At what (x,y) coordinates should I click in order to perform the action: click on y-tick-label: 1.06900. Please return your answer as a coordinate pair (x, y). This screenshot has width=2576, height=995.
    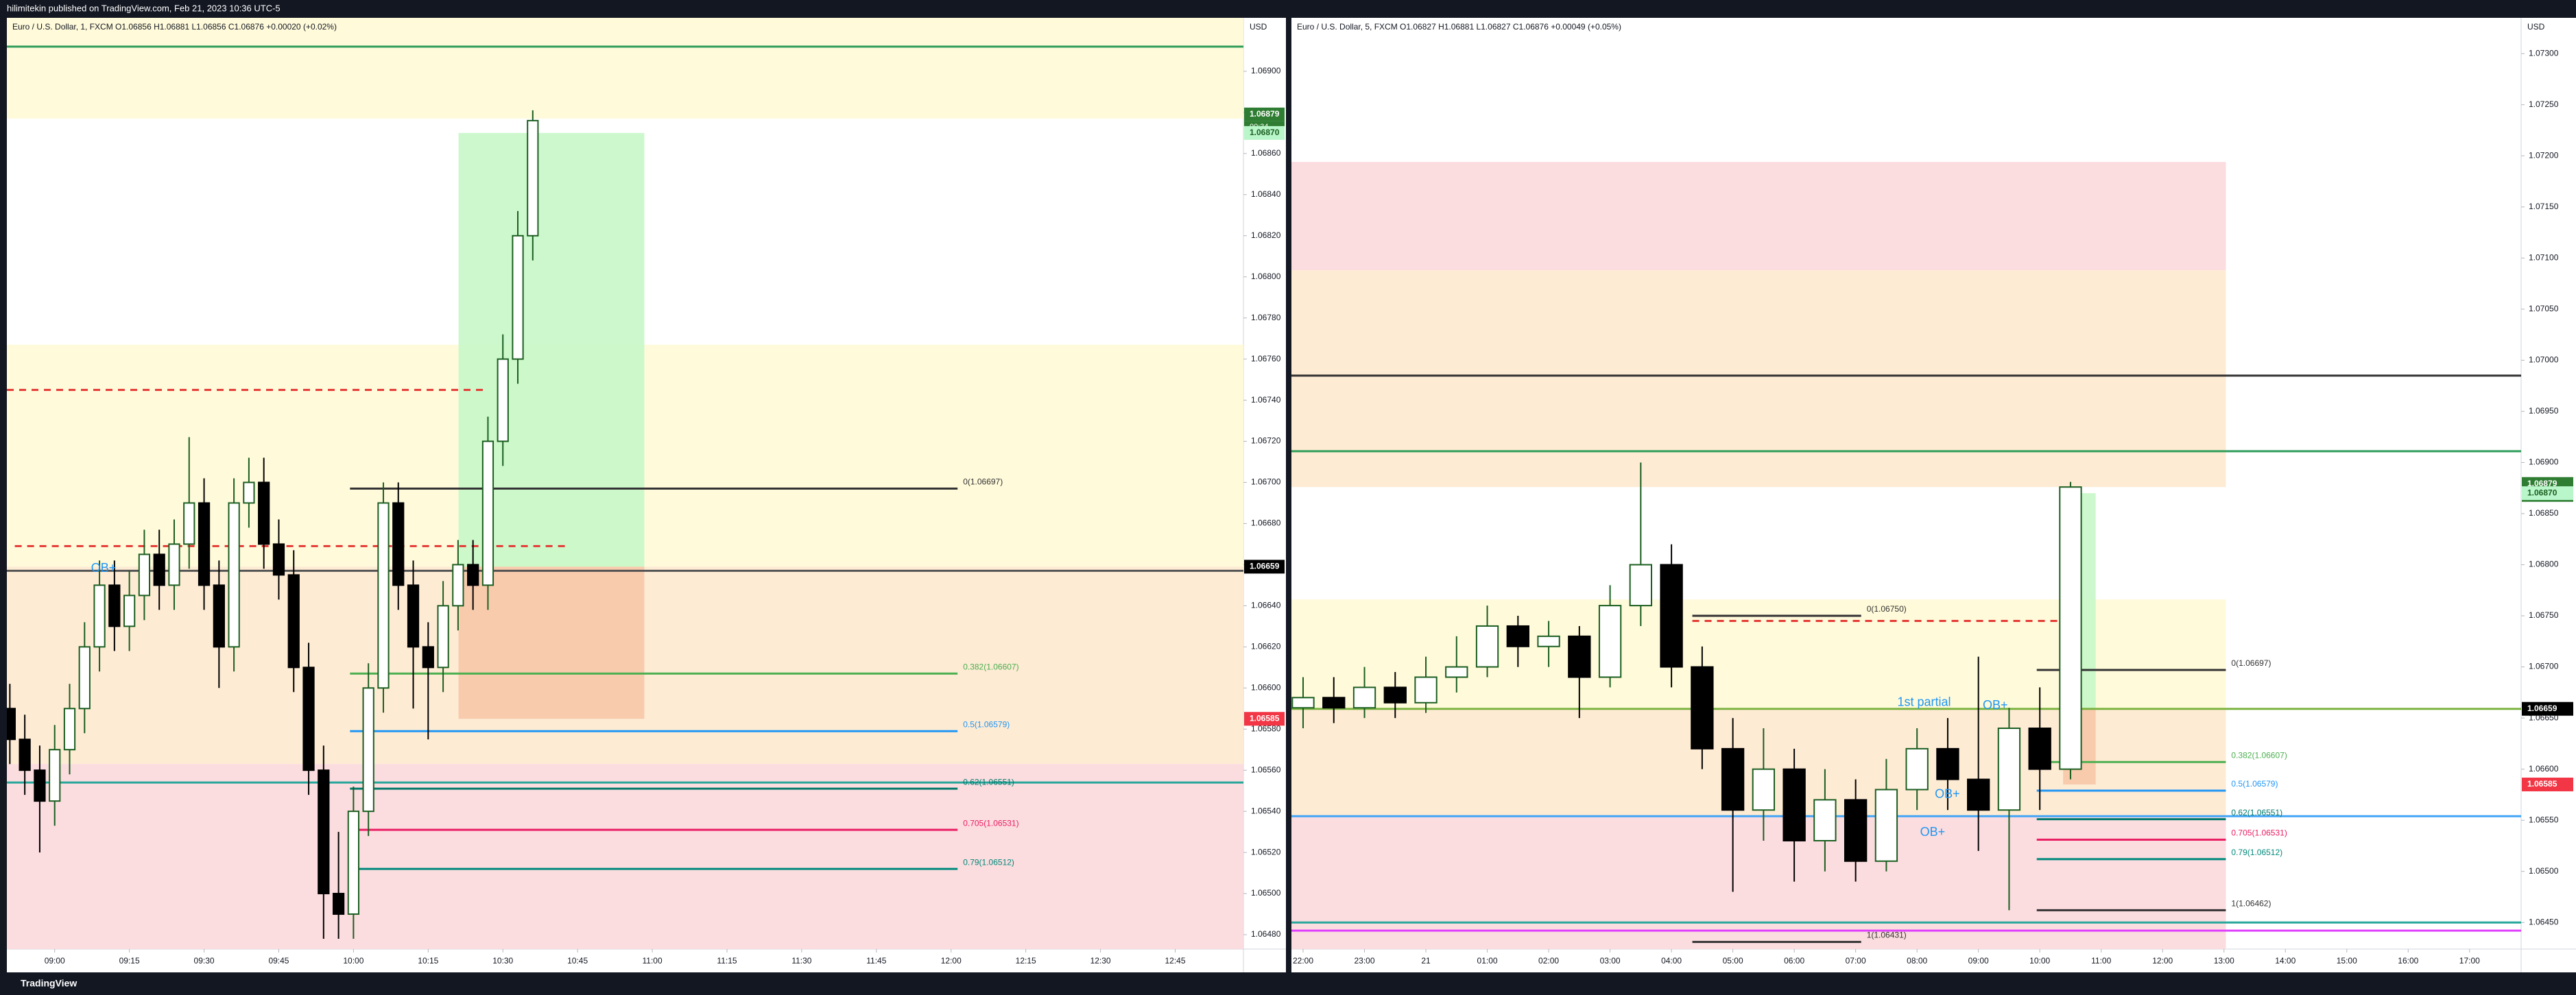
    Looking at the image, I should click on (2544, 462).